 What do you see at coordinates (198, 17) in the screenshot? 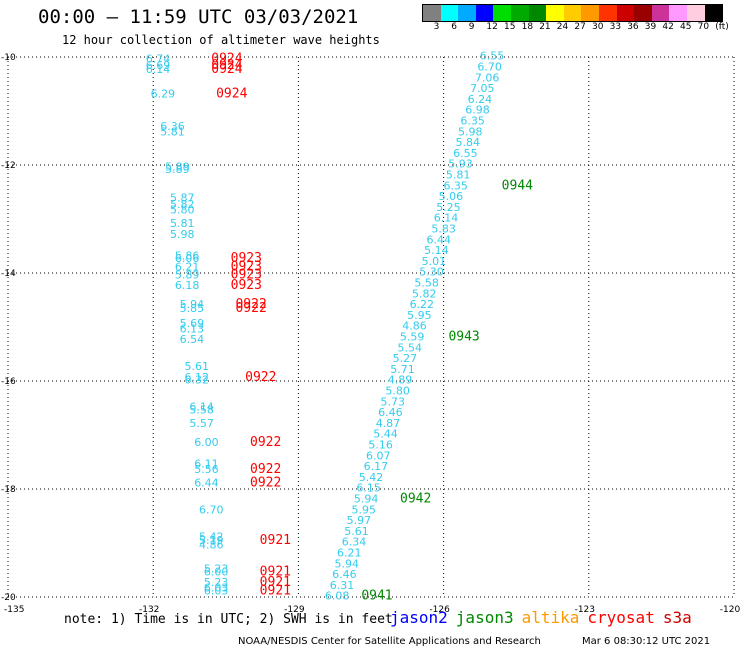
I see `map-title: 00:00 – 11:59 UTC 03/03/2021` at bounding box center [198, 17].